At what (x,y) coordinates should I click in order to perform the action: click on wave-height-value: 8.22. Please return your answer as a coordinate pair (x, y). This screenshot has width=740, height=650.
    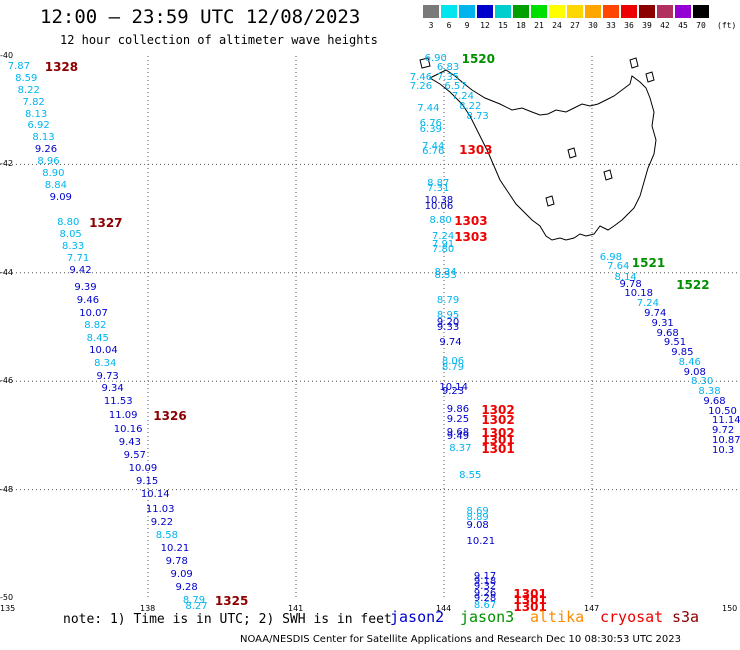
    Looking at the image, I should click on (470, 106).